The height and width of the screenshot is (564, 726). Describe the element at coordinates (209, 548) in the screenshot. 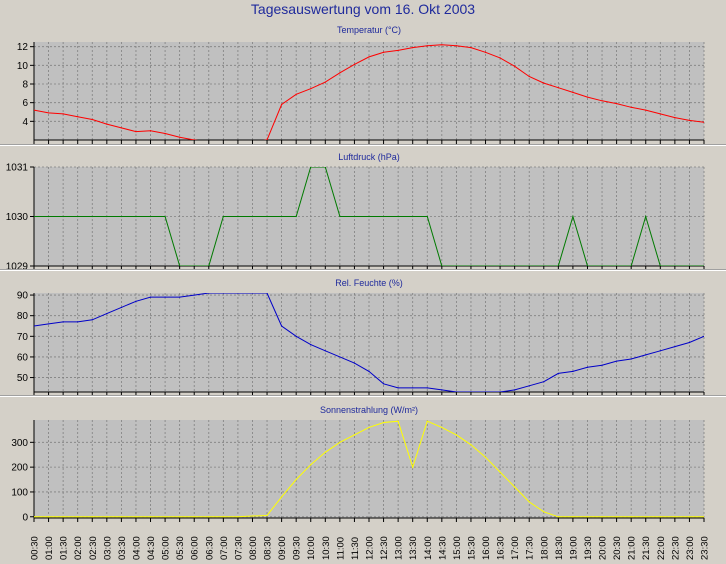

I see `x-tick-label: 06:30` at that location.